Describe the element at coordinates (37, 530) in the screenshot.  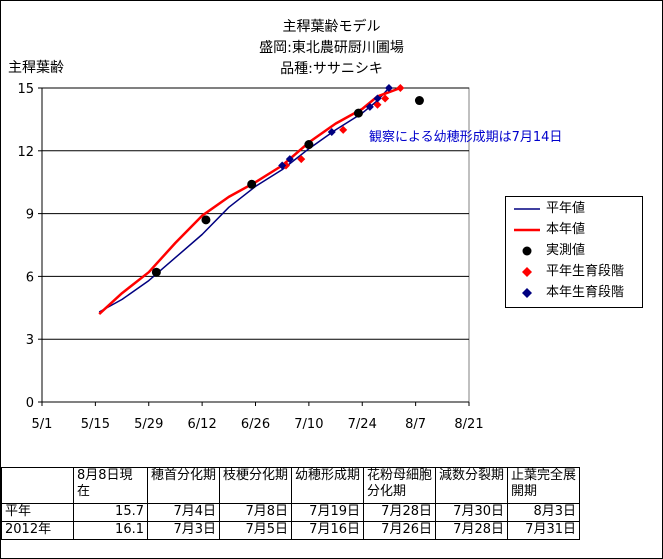
I see `table-row-label: 2012年` at that location.